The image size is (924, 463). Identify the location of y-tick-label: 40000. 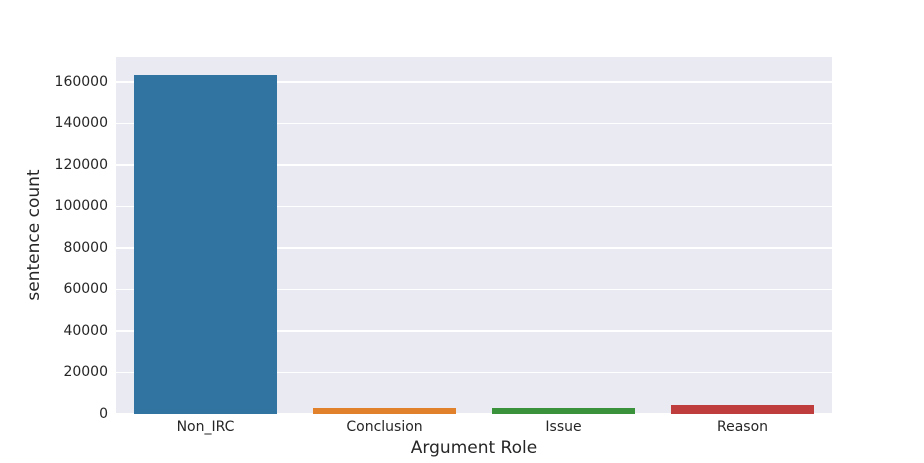
(85, 330).